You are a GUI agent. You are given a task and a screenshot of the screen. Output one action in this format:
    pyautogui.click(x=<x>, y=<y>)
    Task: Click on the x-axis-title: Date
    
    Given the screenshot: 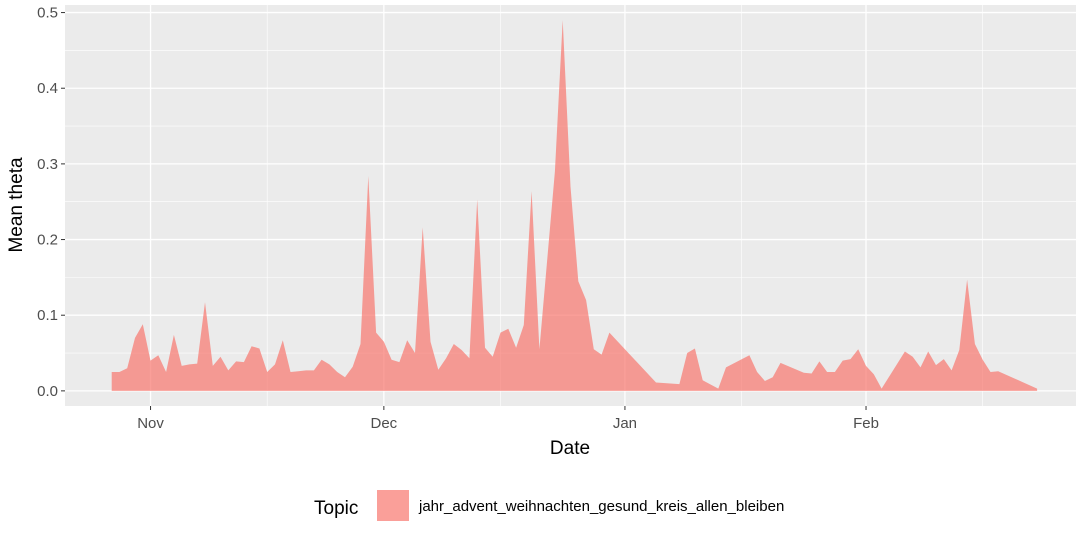 What is the action you would take?
    pyautogui.click(x=570, y=448)
    